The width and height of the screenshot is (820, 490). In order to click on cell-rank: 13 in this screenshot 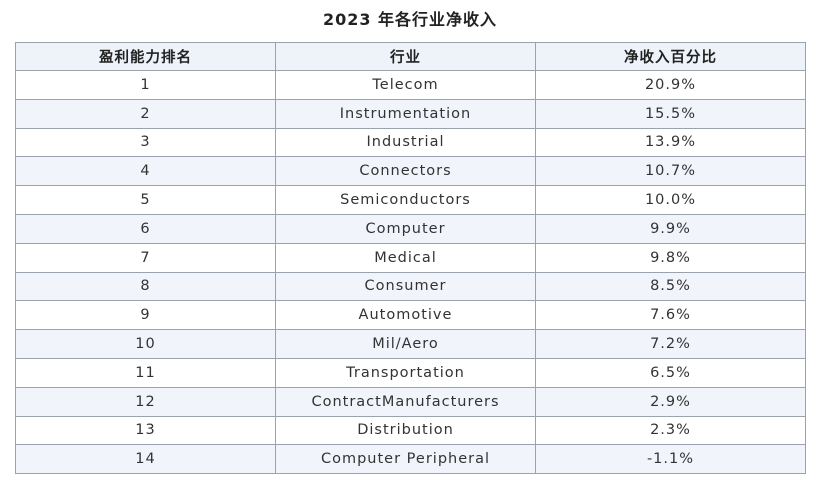, I will do `click(145, 430)`.